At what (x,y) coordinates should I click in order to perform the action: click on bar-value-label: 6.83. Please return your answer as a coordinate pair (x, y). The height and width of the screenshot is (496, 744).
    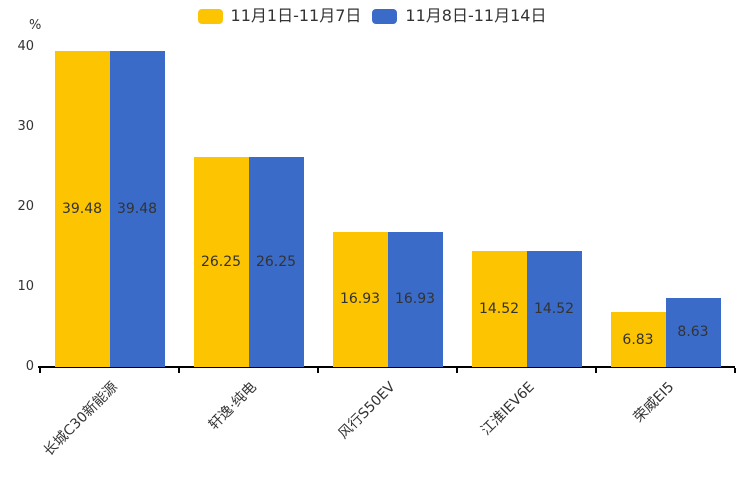
    Looking at the image, I should click on (638, 339).